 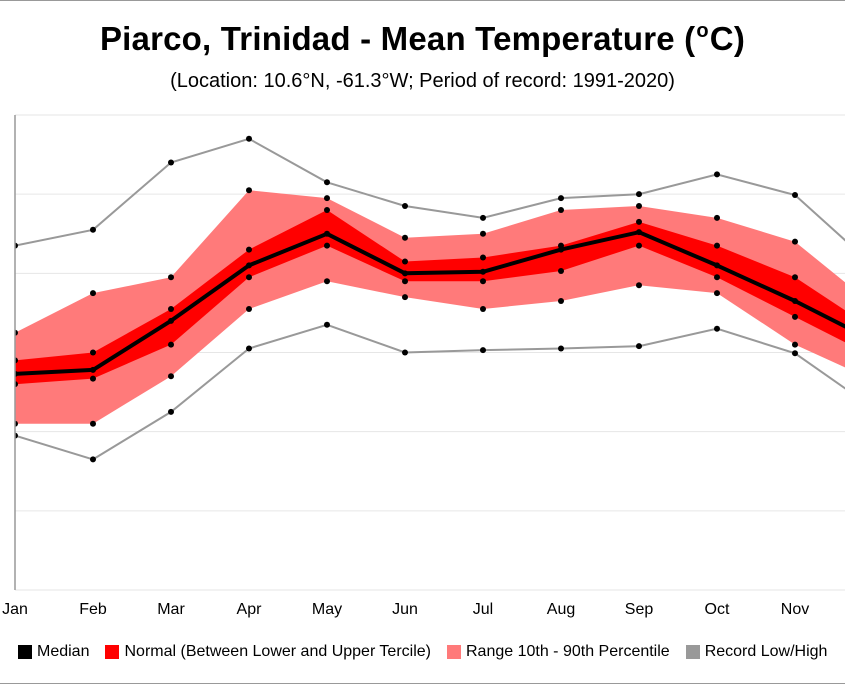 I want to click on x-tick-label: Sep, so click(x=639, y=609).